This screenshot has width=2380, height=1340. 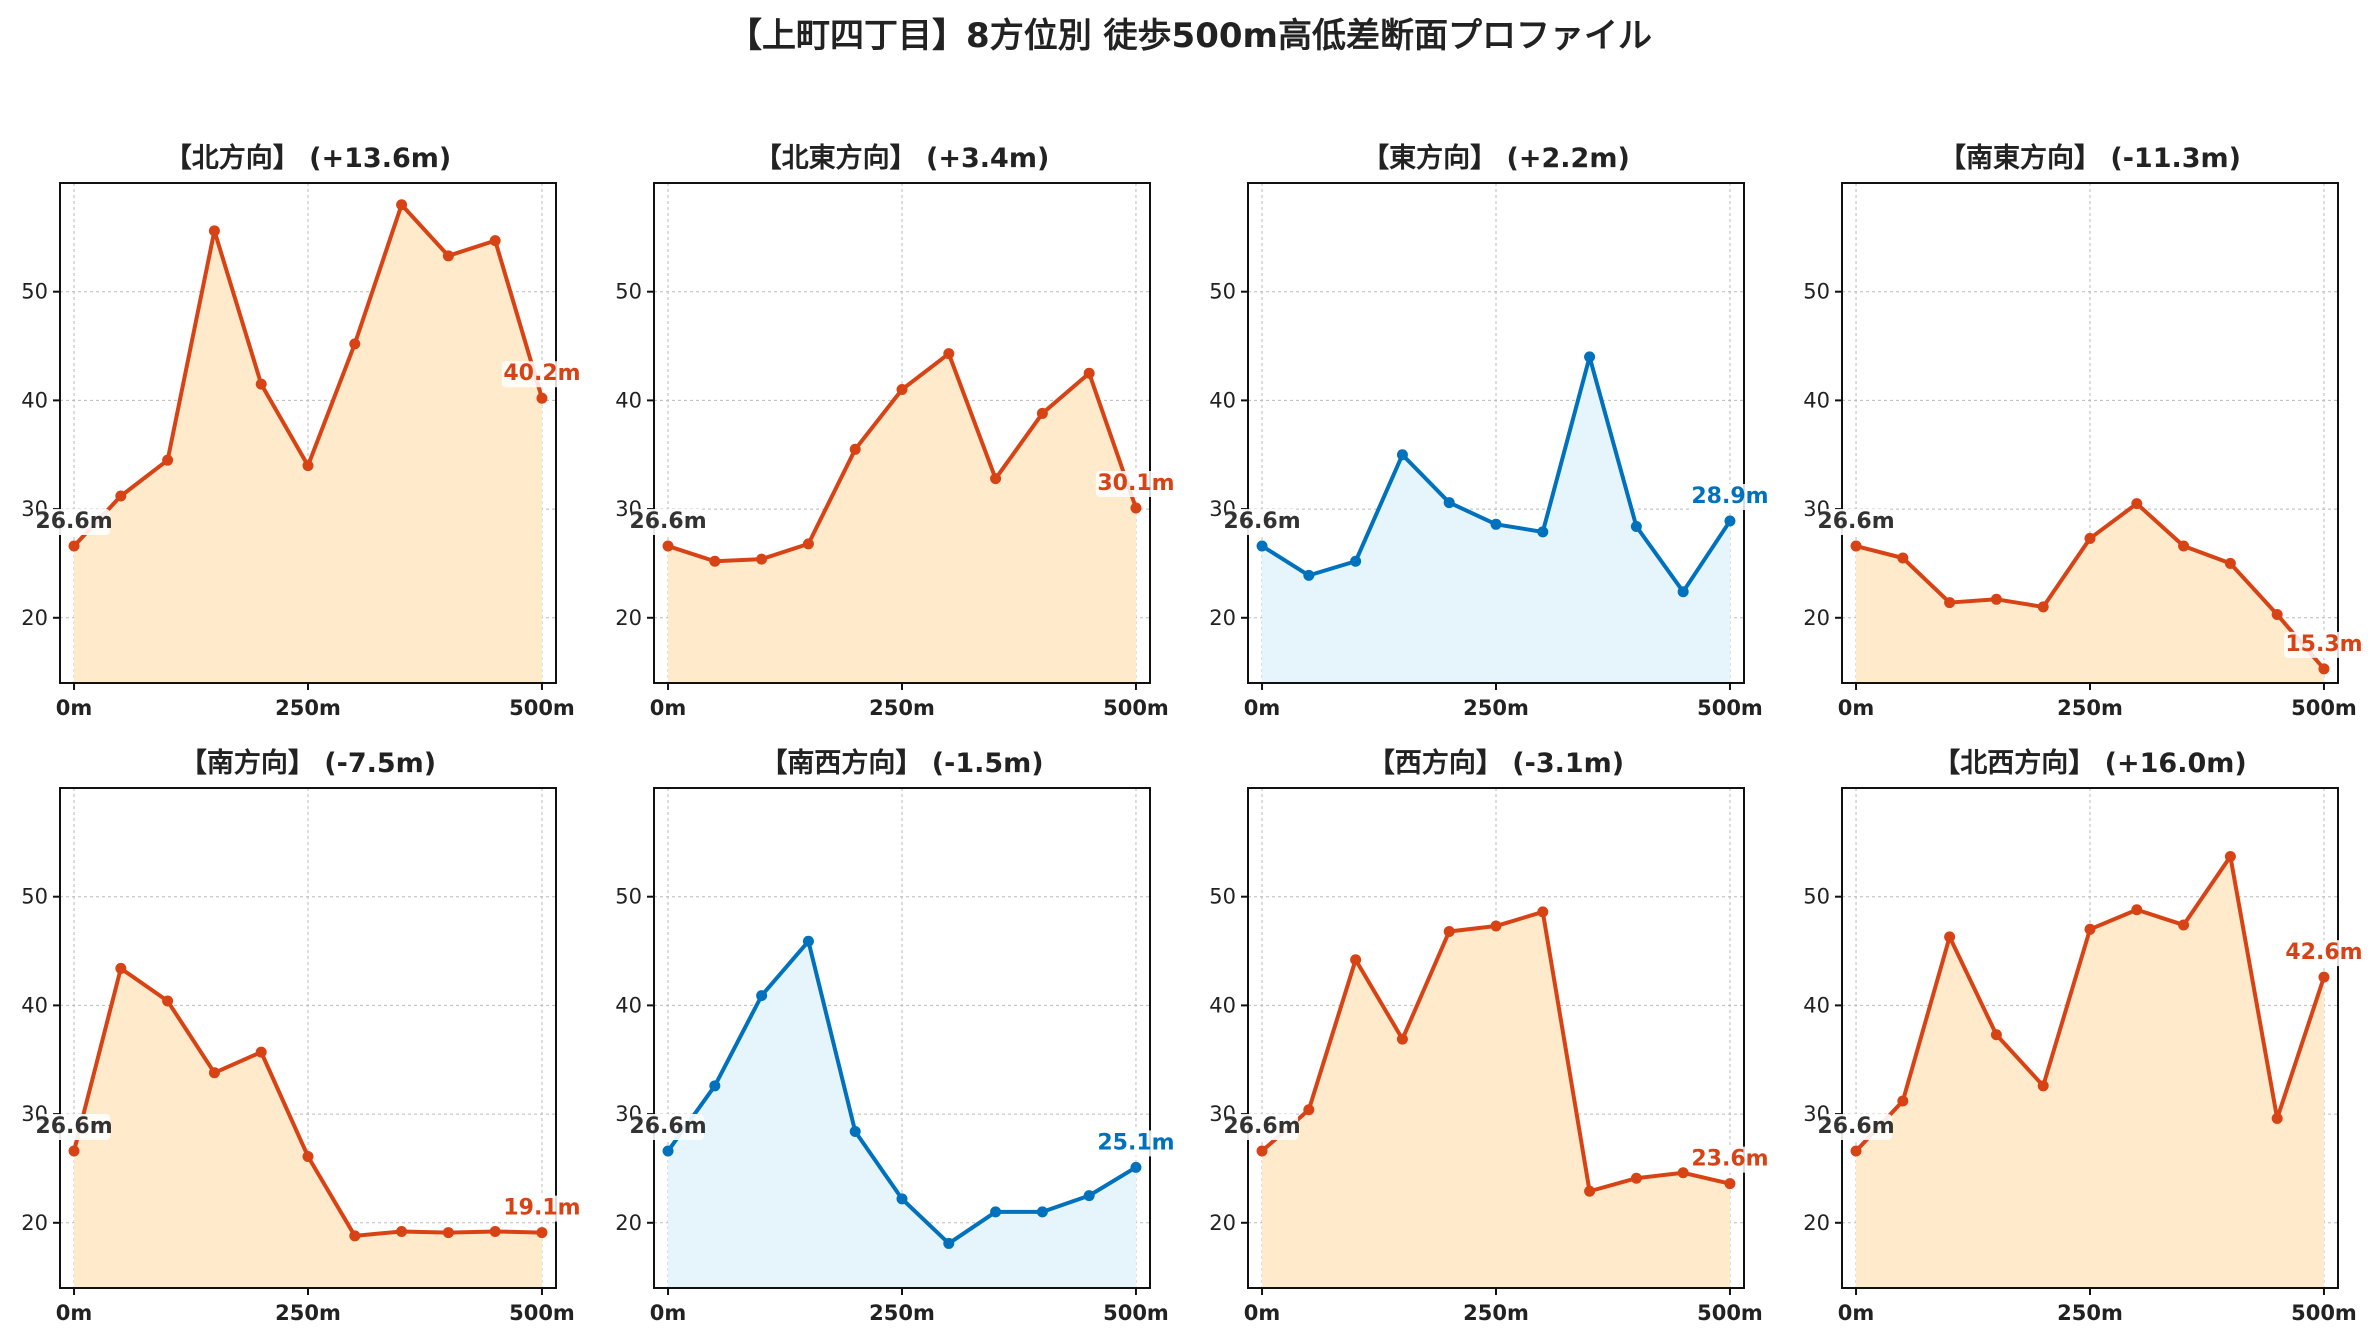 I want to click on end-elevation-label: 42.6m, so click(x=2323, y=952).